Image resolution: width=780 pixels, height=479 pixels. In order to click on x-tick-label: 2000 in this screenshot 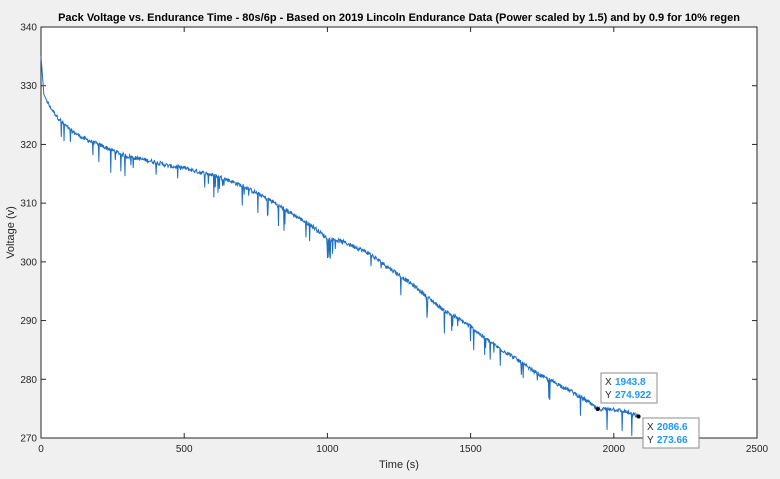, I will do `click(614, 449)`.